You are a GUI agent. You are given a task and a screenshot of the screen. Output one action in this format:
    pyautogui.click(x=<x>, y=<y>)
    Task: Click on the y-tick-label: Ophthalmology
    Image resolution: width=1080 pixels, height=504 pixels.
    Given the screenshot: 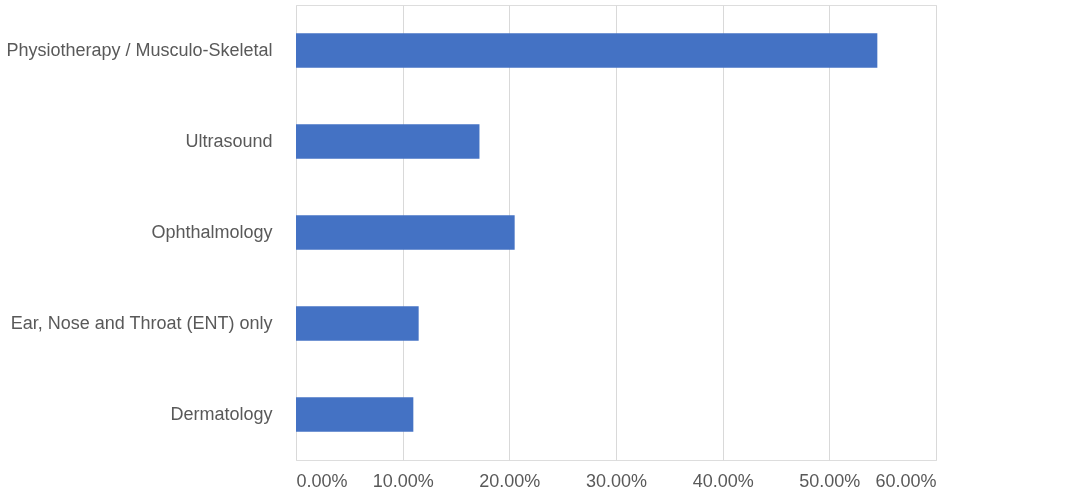 What is the action you would take?
    pyautogui.click(x=212, y=231)
    